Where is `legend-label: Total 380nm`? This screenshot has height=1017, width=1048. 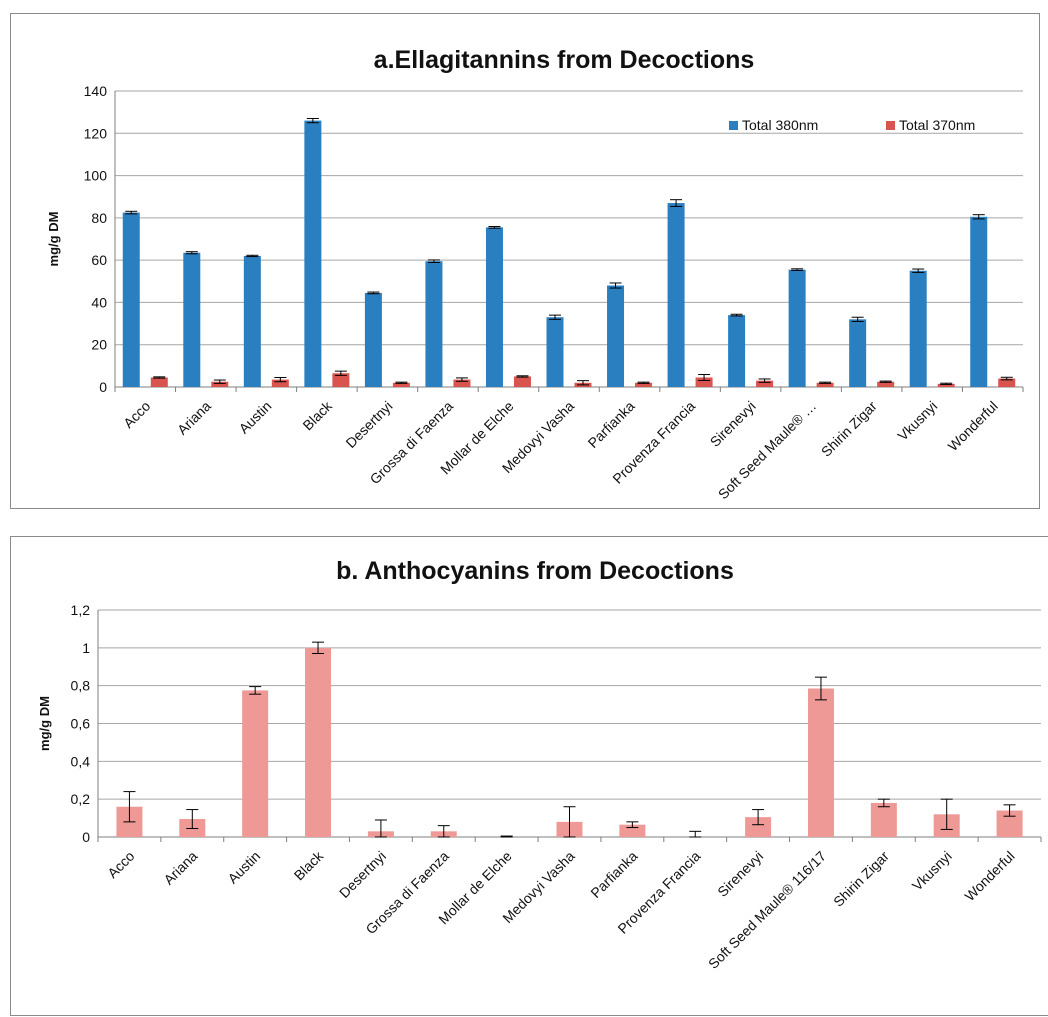
legend-label: Total 380nm is located at coordinates (780, 125).